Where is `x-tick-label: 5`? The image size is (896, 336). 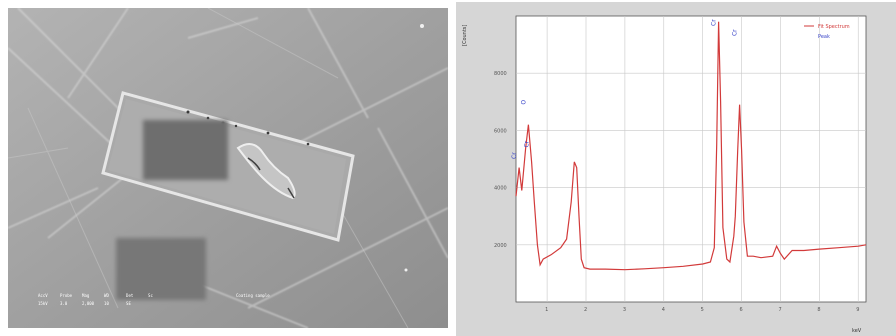
x-tick-label: 5 is located at coordinates (702, 310).